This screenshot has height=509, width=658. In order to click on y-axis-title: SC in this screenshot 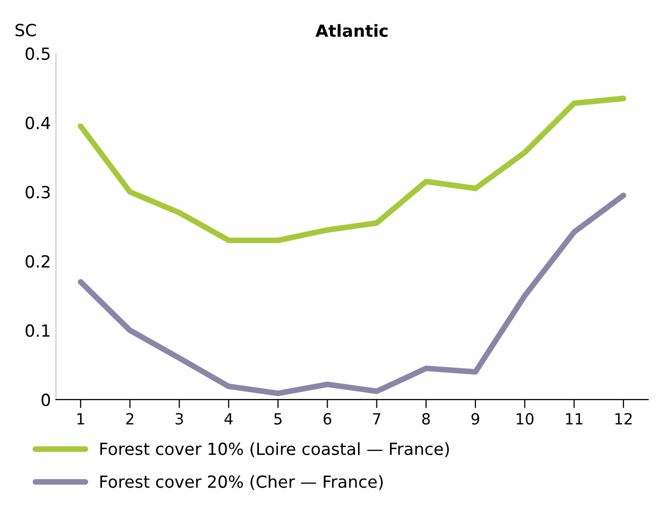, I will do `click(26, 30)`.